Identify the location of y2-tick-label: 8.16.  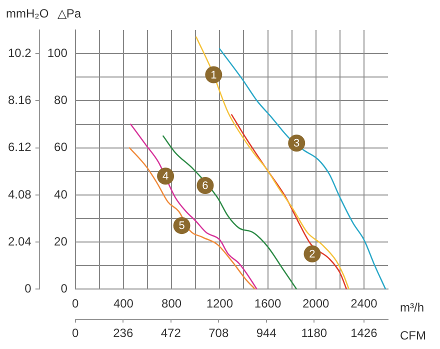
(20, 100).